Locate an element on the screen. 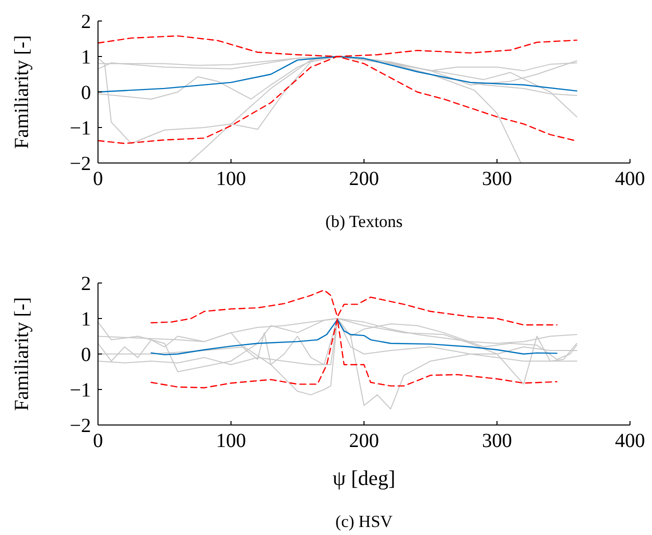 The height and width of the screenshot is (535, 652). text: (c) HSV is located at coordinates (364, 521).